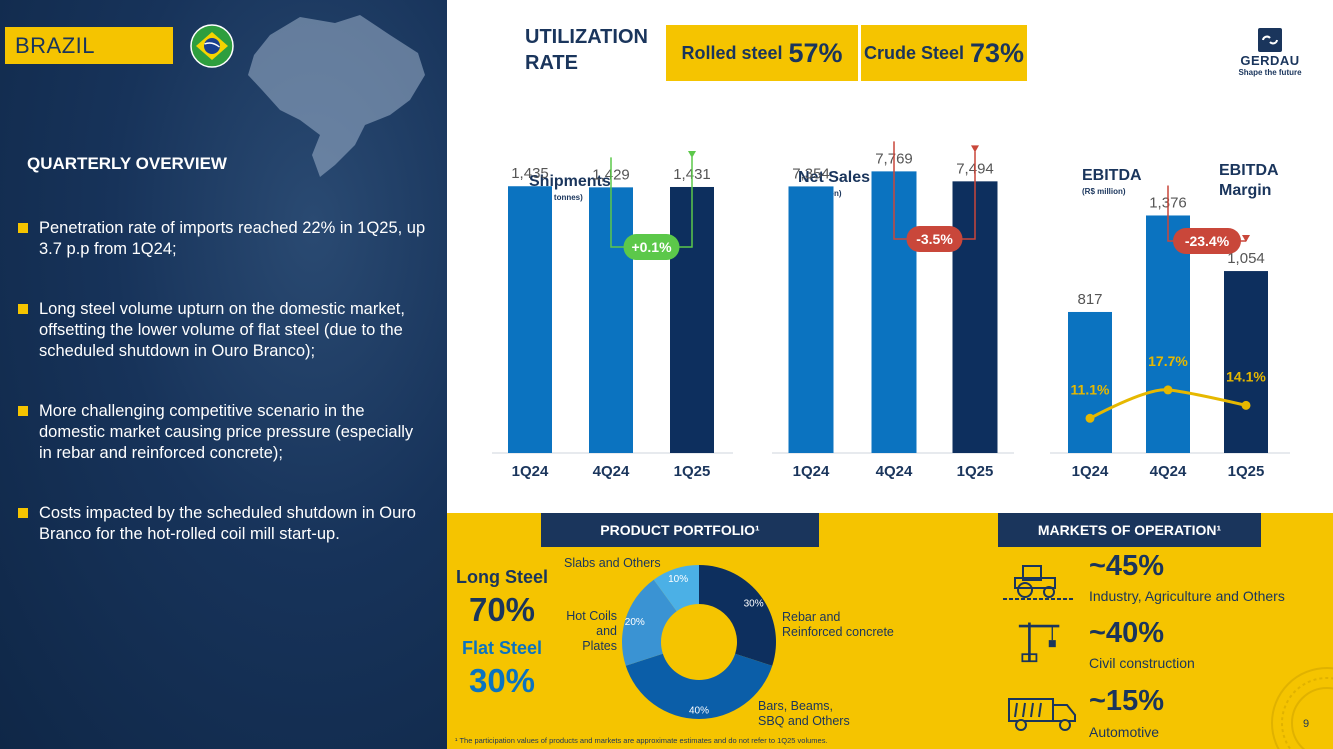  Describe the element at coordinates (1249, 180) in the screenshot. I see `ebitda-margin-title: EBITDA Margin` at that location.